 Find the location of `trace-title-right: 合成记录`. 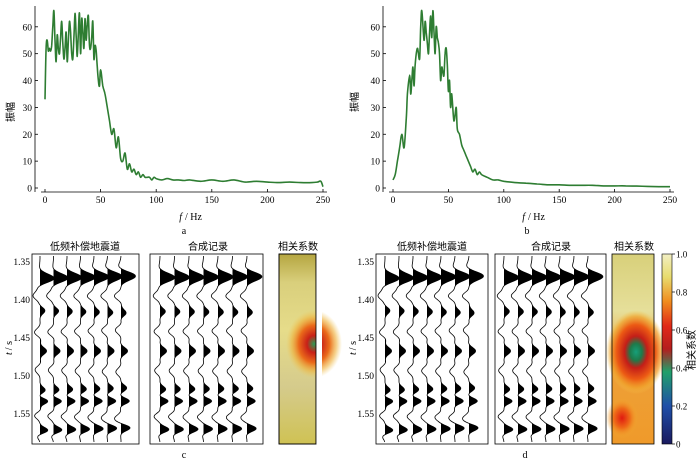

trace-title-right: 合成记录 is located at coordinates (551, 246).